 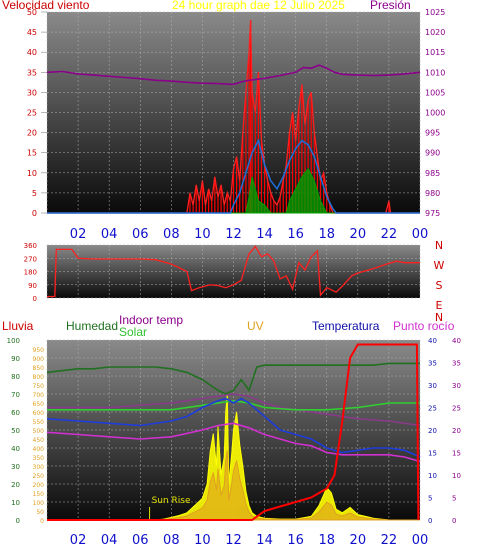 I want to click on solar-tick-label: 700, so click(x=39, y=395).